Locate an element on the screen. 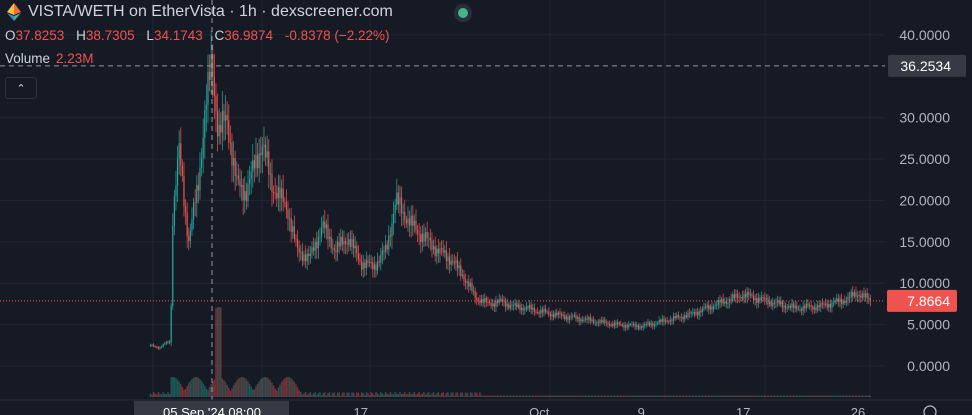  settings-icon is located at coordinates (930, 410).